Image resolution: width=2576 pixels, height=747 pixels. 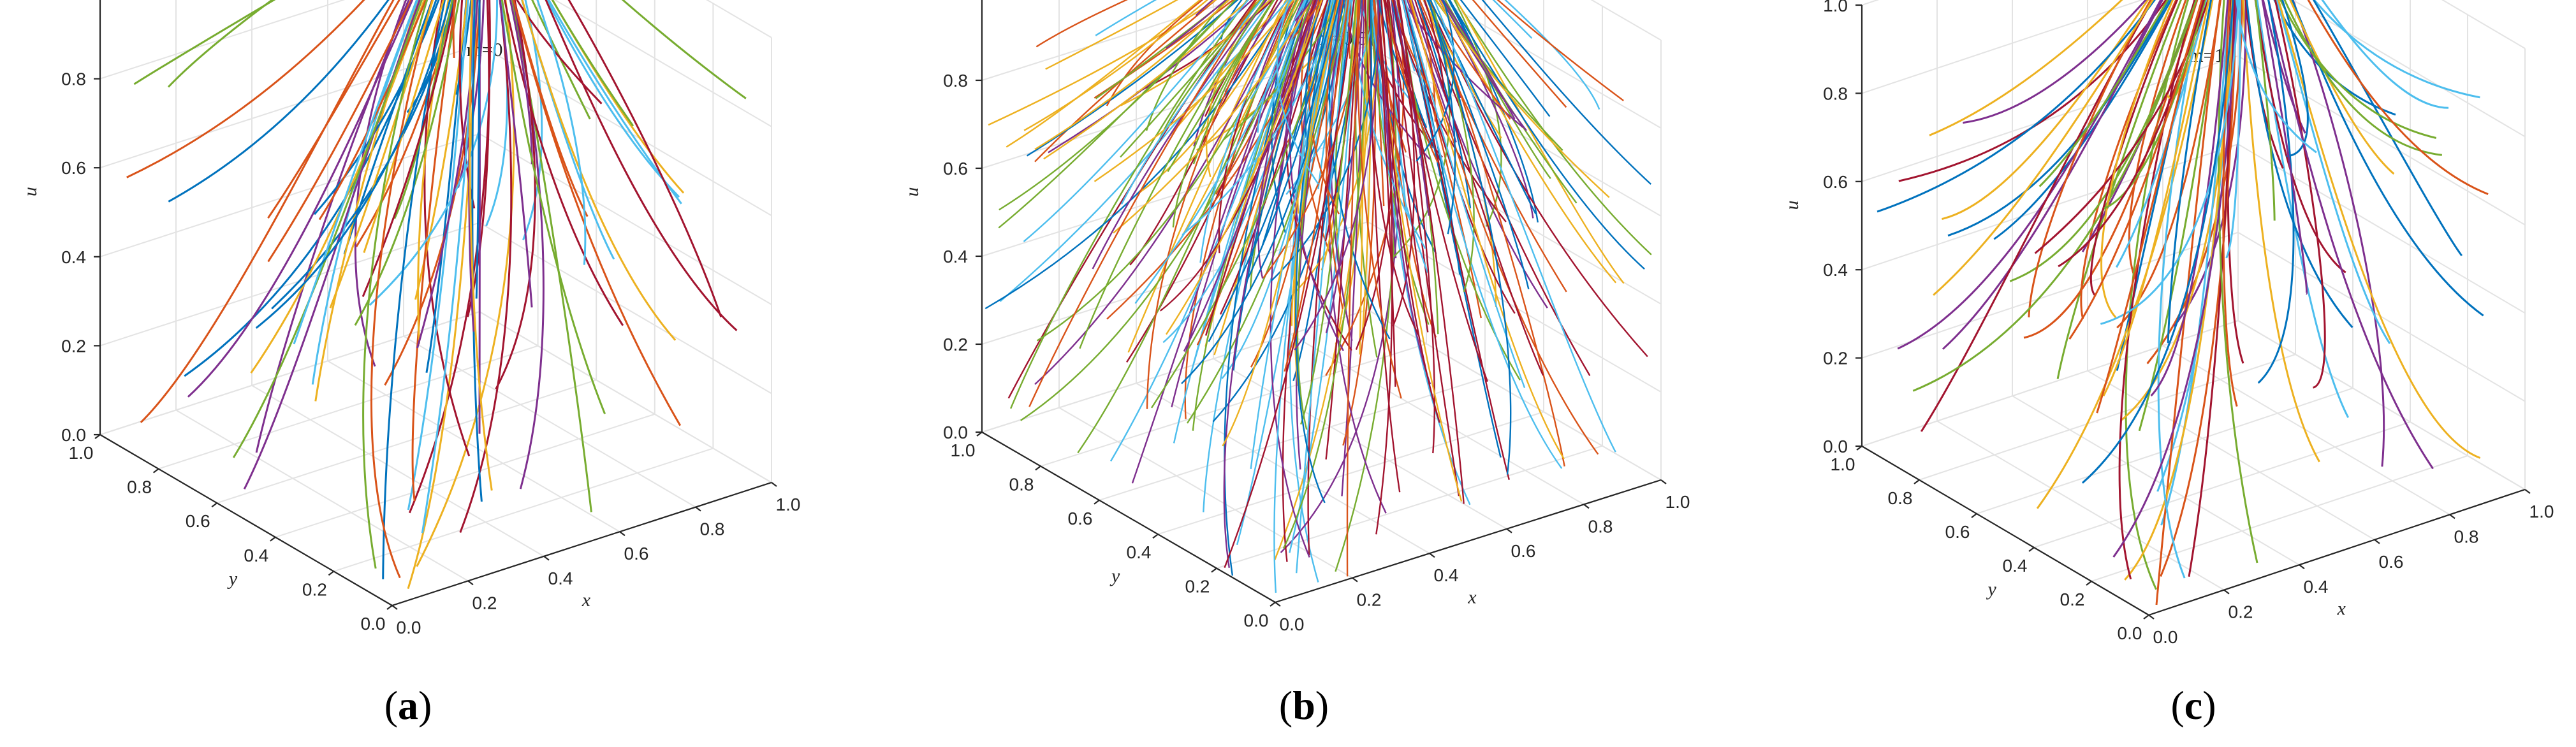 I want to click on caption-b: (b), so click(x=1304, y=705).